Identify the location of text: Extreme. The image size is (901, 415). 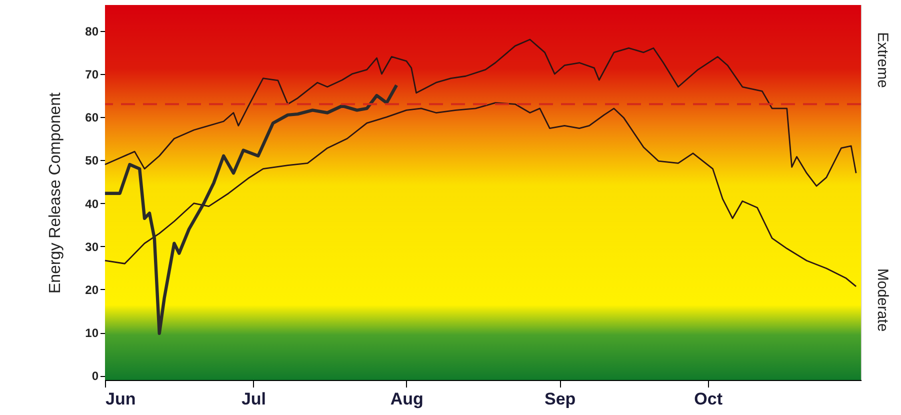
(882, 60).